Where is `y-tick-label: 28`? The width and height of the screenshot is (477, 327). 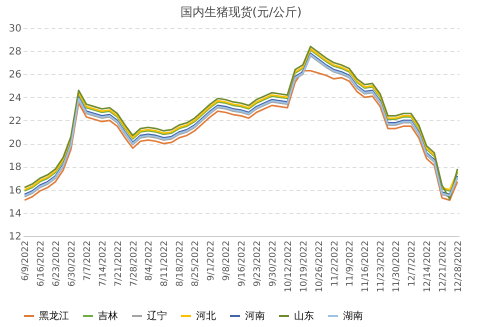 y-tick-label: 28 is located at coordinates (15, 52).